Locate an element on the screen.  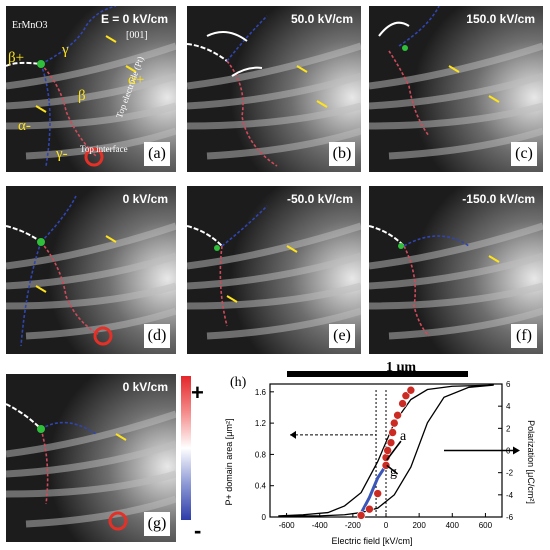
y-left-tick-label: 1.6 is located at coordinates (261, 392).